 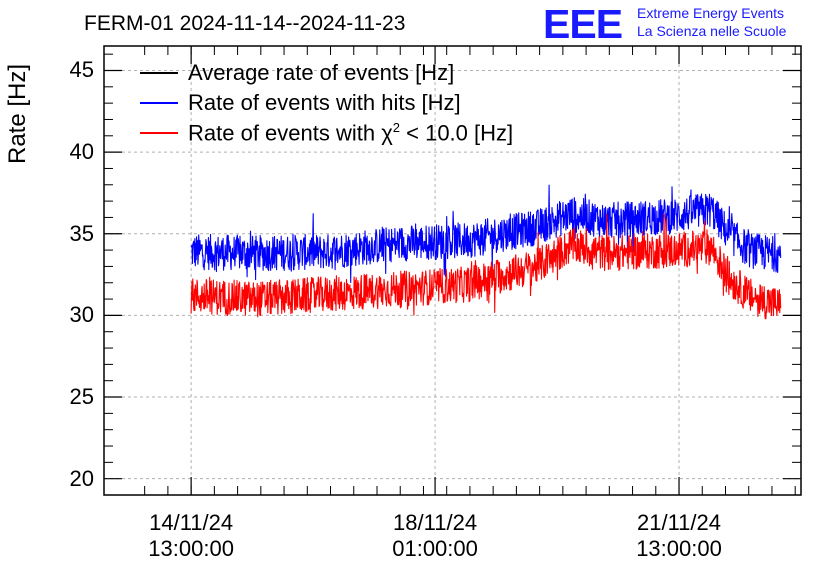 I want to click on series-chi2-line, so click(x=486, y=266).